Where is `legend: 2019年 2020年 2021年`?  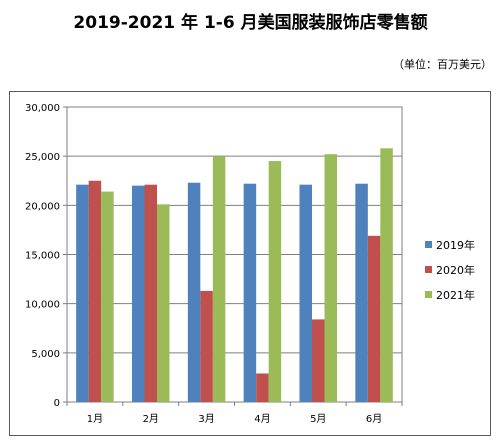 legend: 2019年 2020年 2021年 is located at coordinates (450, 269).